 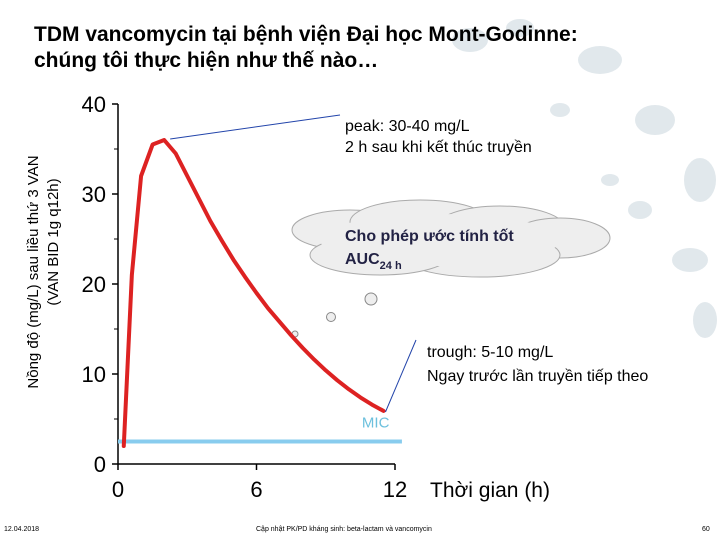 What do you see at coordinates (362, 259) in the screenshot?
I see `auc-main: AUC` at bounding box center [362, 259].